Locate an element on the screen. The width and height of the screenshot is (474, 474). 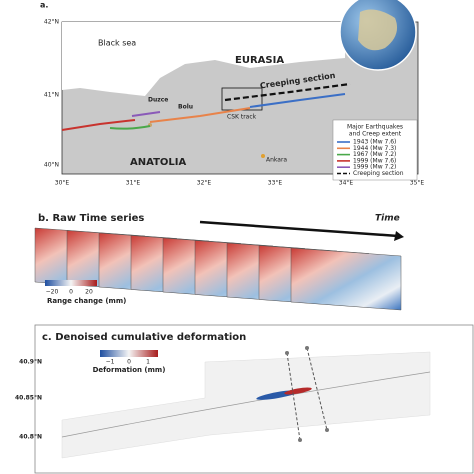
lon-label: 30°E is located at coordinates (62, 183).